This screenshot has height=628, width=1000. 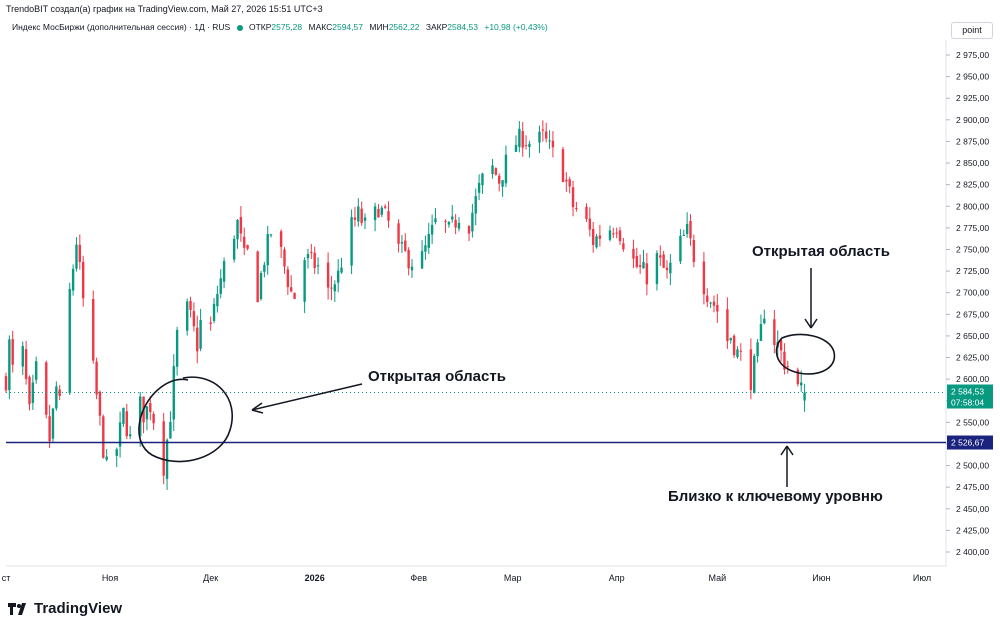 I want to click on y-tick-label: 2 600,00, so click(x=972, y=379).